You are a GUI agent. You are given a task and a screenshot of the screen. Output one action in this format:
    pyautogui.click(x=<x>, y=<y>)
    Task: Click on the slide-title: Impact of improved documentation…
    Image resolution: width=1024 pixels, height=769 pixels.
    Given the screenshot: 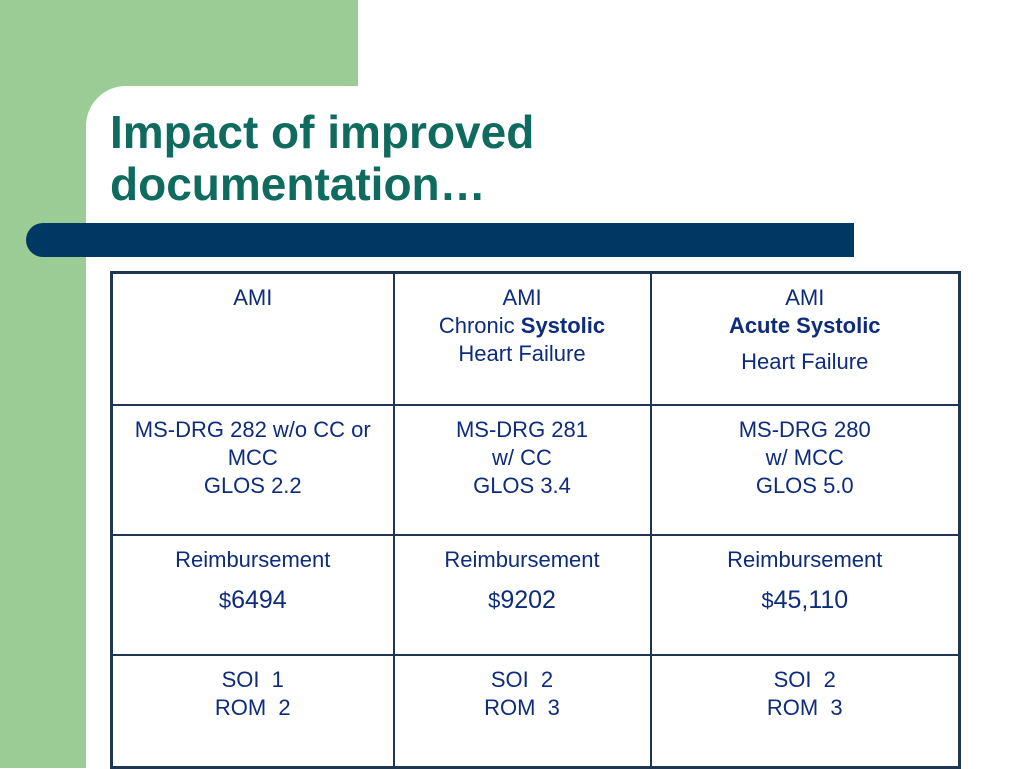 What is the action you would take?
    pyautogui.click(x=470, y=158)
    